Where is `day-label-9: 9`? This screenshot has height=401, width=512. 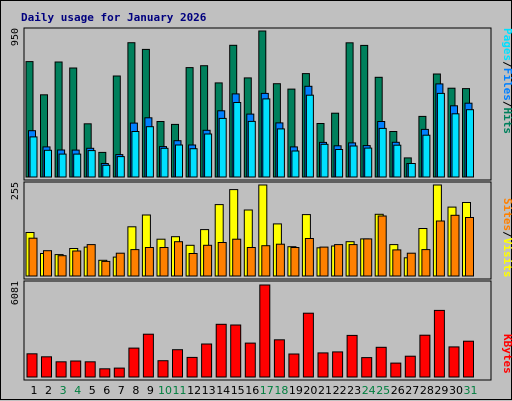 day-label-9: 9 is located at coordinates (150, 390).